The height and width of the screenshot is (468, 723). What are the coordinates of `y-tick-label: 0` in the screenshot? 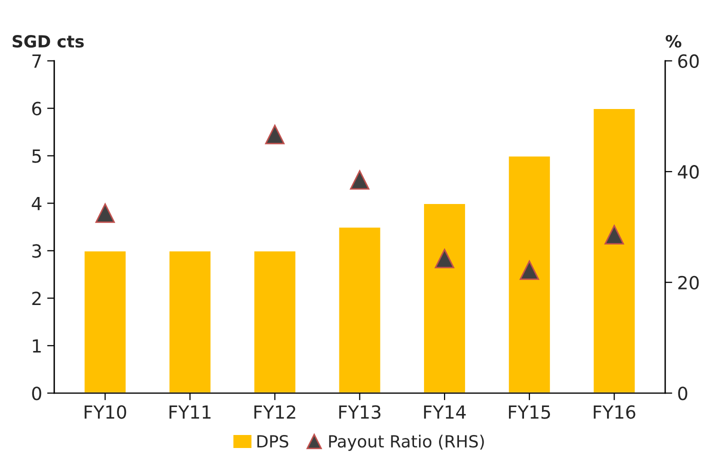 It's located at (37, 393).